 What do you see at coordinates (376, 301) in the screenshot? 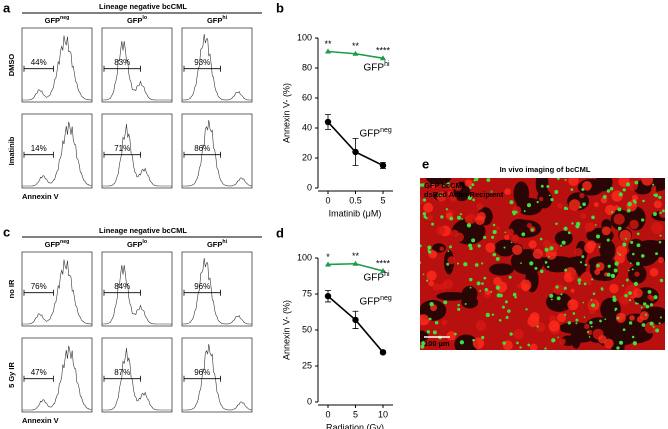
I see `series-label: GFPneg` at bounding box center [376, 301].